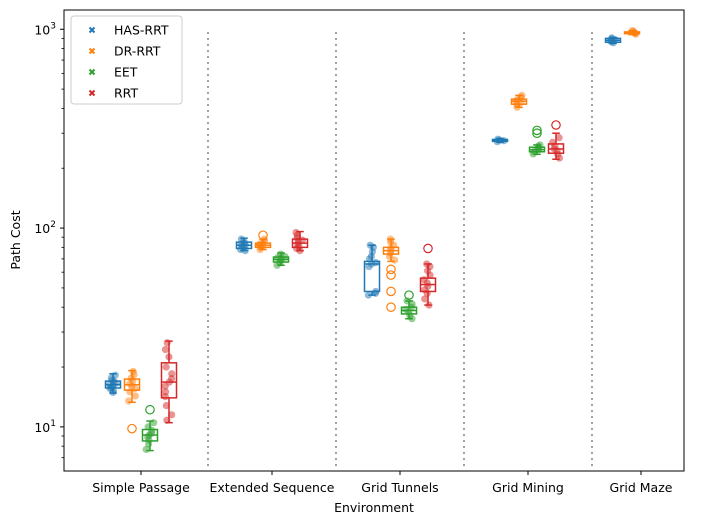 Image resolution: width=701 pixels, height=525 pixels. What do you see at coordinates (372, 270) in the screenshot?
I see `box-has-rrt-grid-tunnels` at bounding box center [372, 270].